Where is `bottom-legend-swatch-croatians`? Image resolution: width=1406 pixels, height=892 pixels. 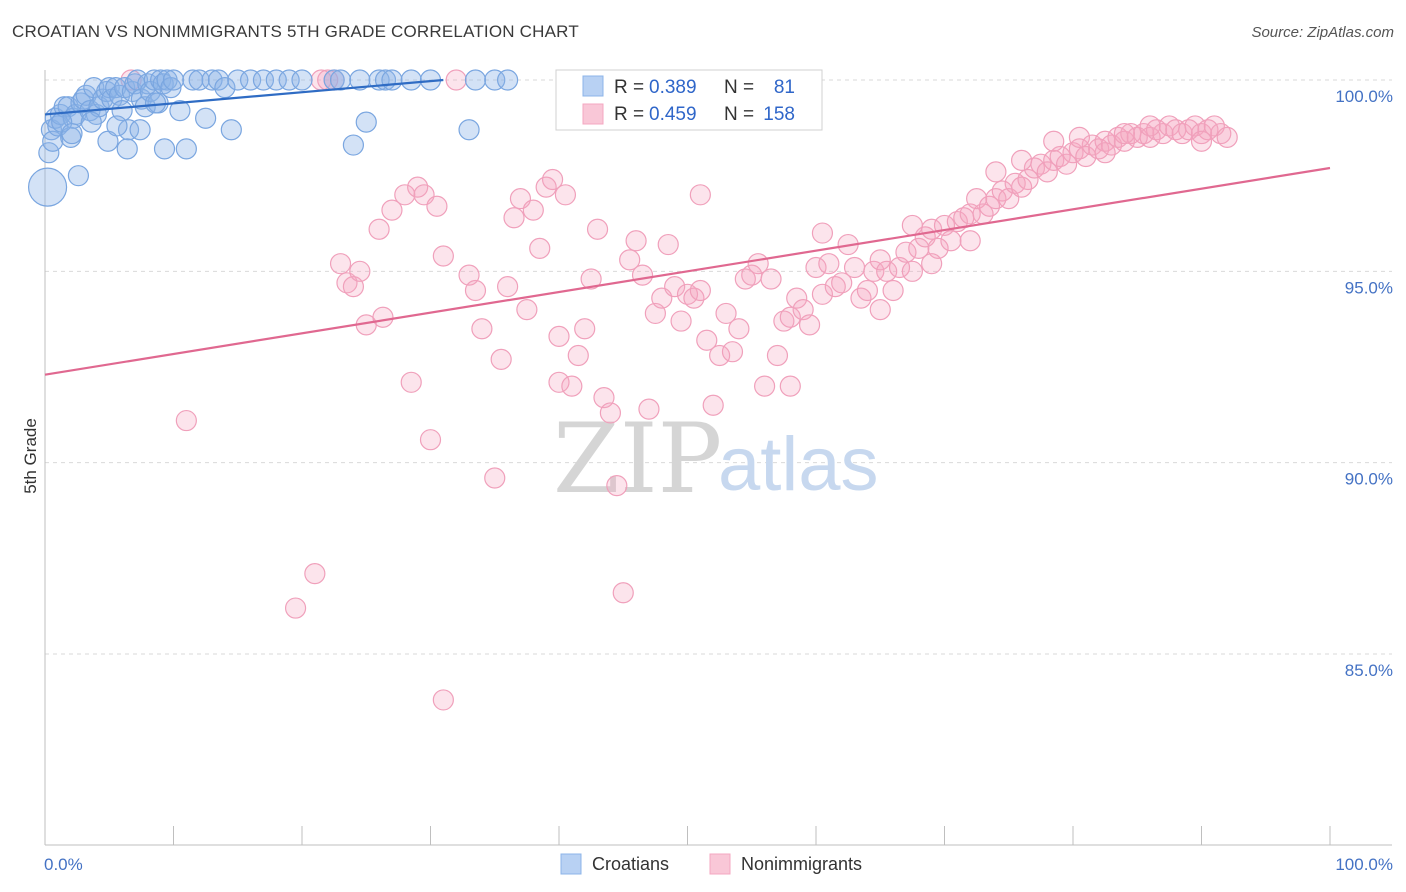
bottom-legend-swatch-croatians is located at coordinates (571, 864).